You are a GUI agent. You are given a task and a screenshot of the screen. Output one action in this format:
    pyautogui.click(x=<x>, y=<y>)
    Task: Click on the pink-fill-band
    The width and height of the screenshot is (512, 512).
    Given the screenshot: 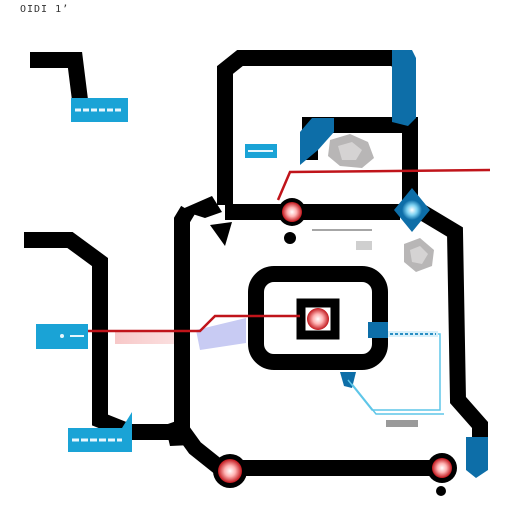 What is the action you would take?
    pyautogui.click(x=146, y=337)
    